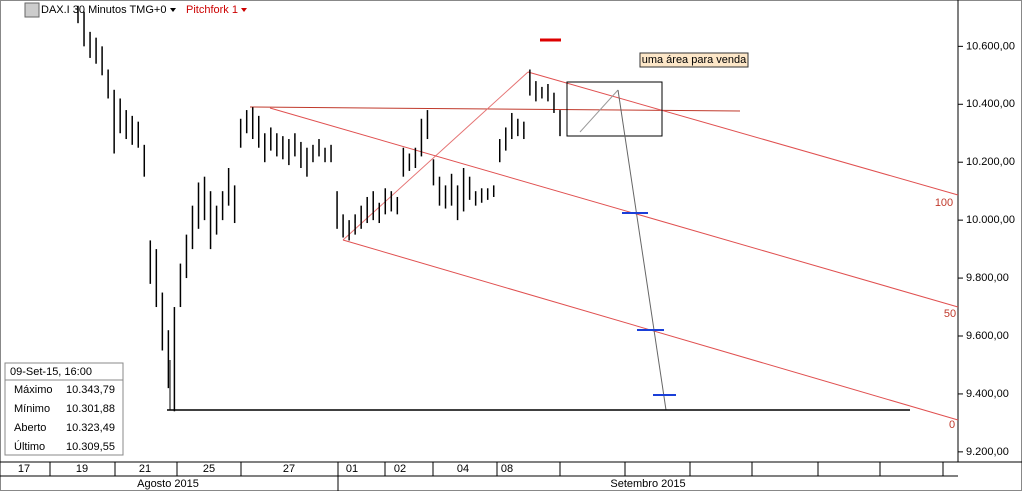  Describe the element at coordinates (495, 109) in the screenshot. I see `resistance-line` at that location.